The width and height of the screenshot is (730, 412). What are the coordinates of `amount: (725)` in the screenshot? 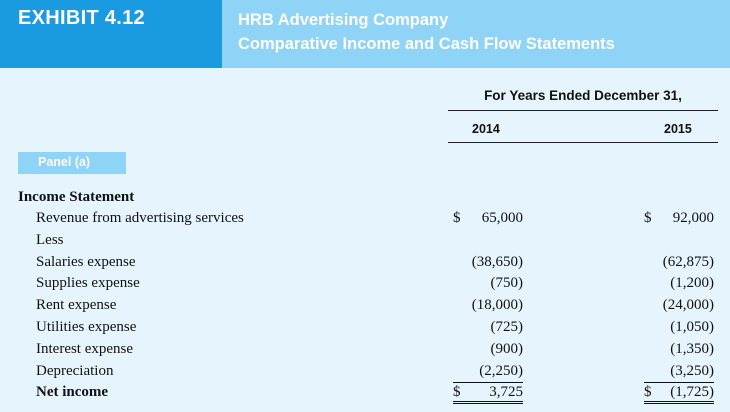 It's located at (507, 327).